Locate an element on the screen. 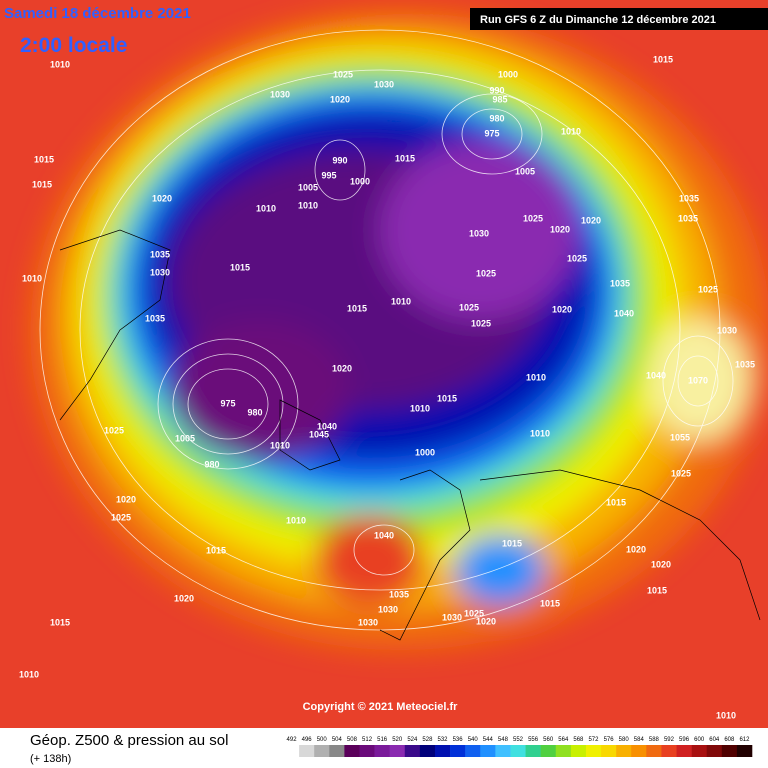  isobar-label: 1005 is located at coordinates (185, 438).